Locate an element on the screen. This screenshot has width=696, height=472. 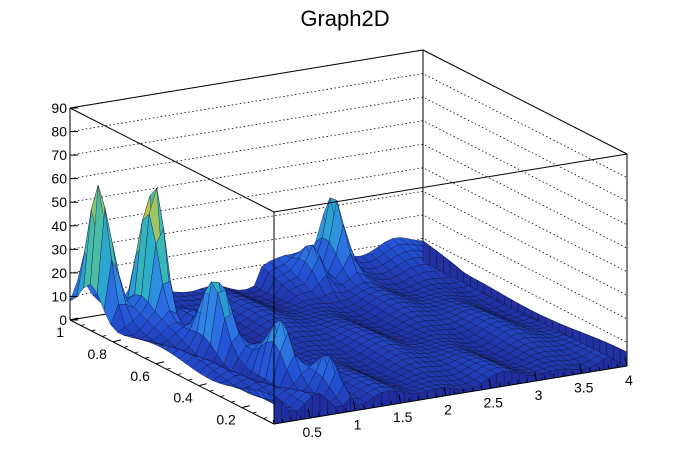
x-tick-label-0: 0.5 is located at coordinates (312, 432).